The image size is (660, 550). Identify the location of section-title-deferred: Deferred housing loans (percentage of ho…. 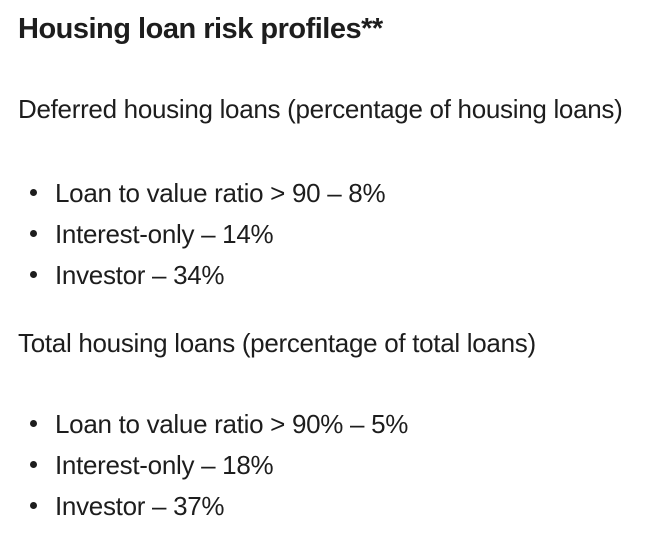
(320, 109).